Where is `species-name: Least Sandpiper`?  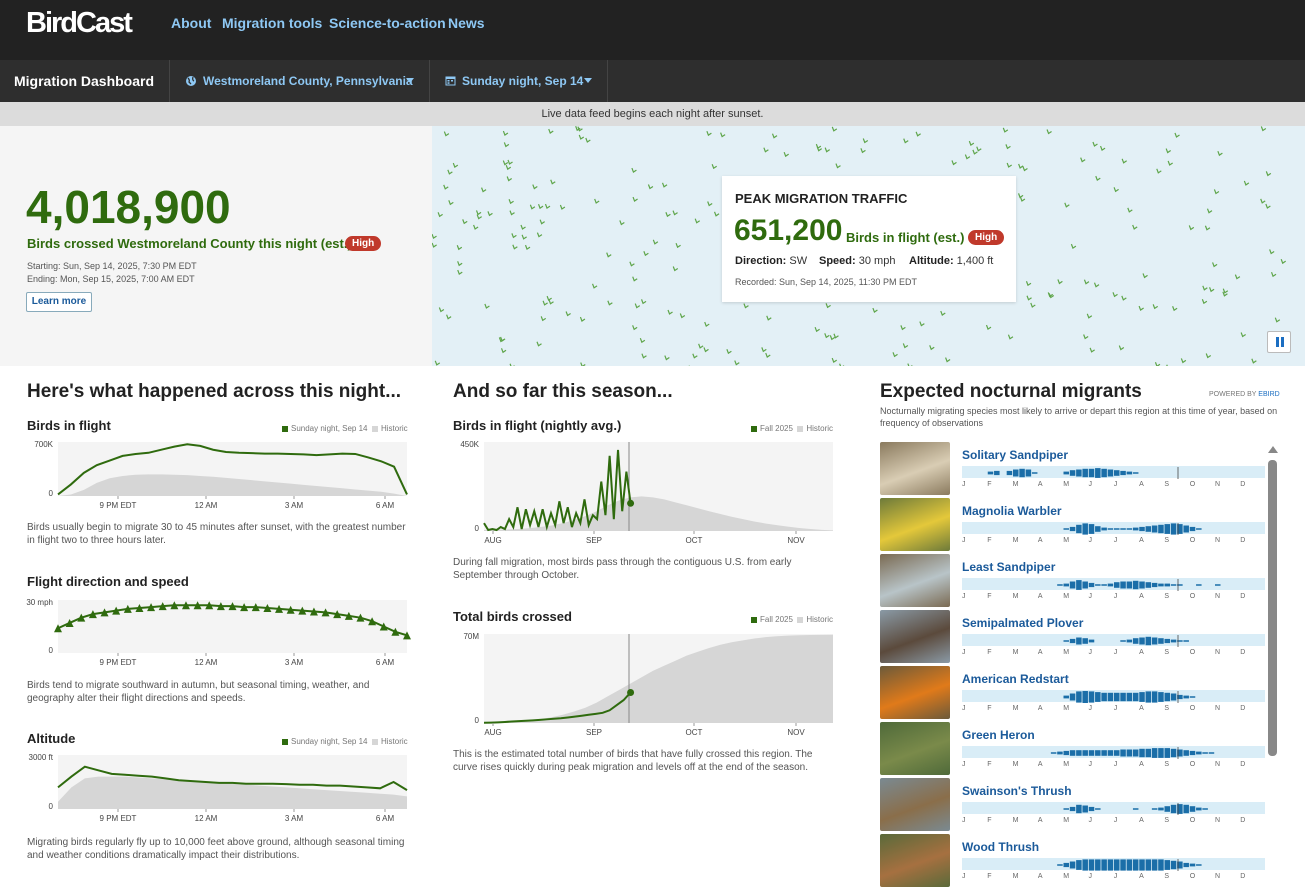 species-name: Least Sandpiper is located at coordinates (1008, 567).